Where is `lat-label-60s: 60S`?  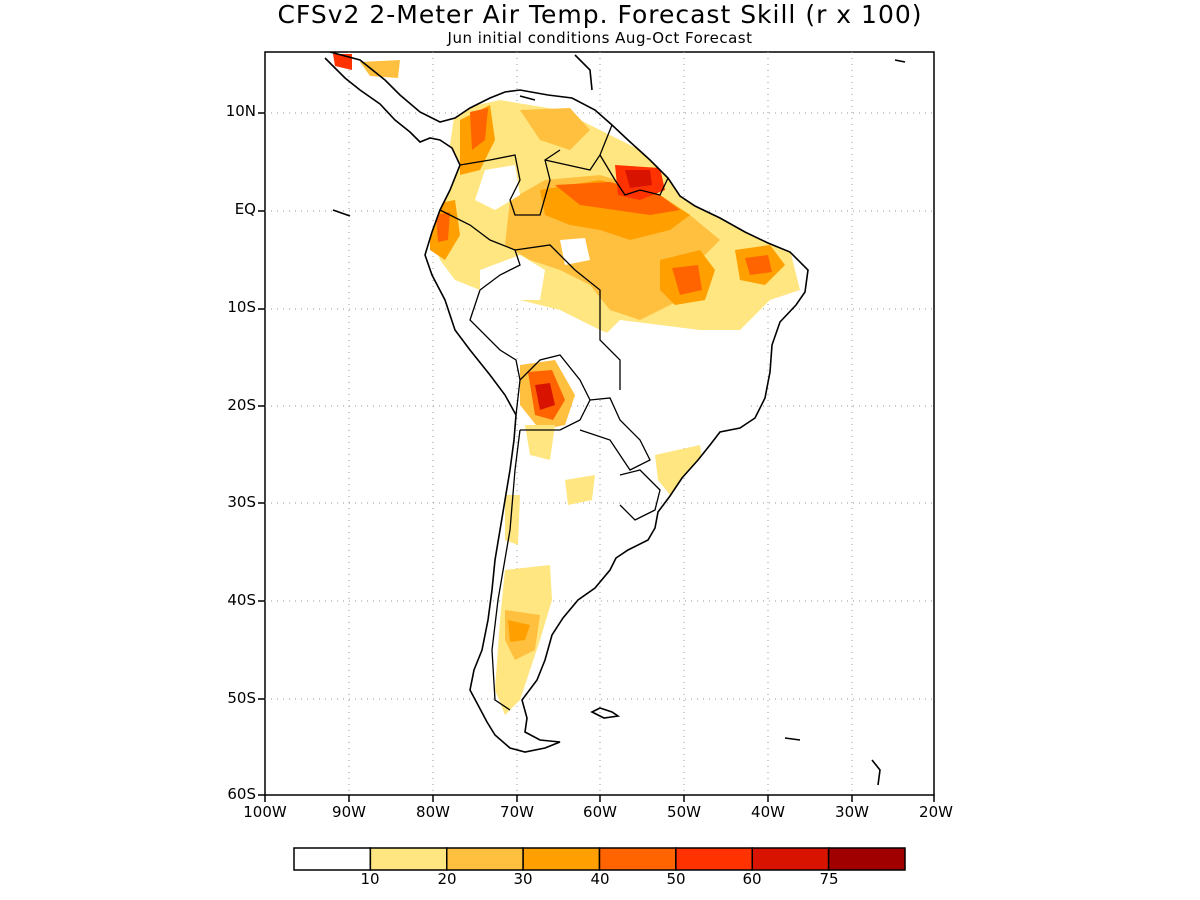
lat-label-60s: 60S is located at coordinates (241, 794).